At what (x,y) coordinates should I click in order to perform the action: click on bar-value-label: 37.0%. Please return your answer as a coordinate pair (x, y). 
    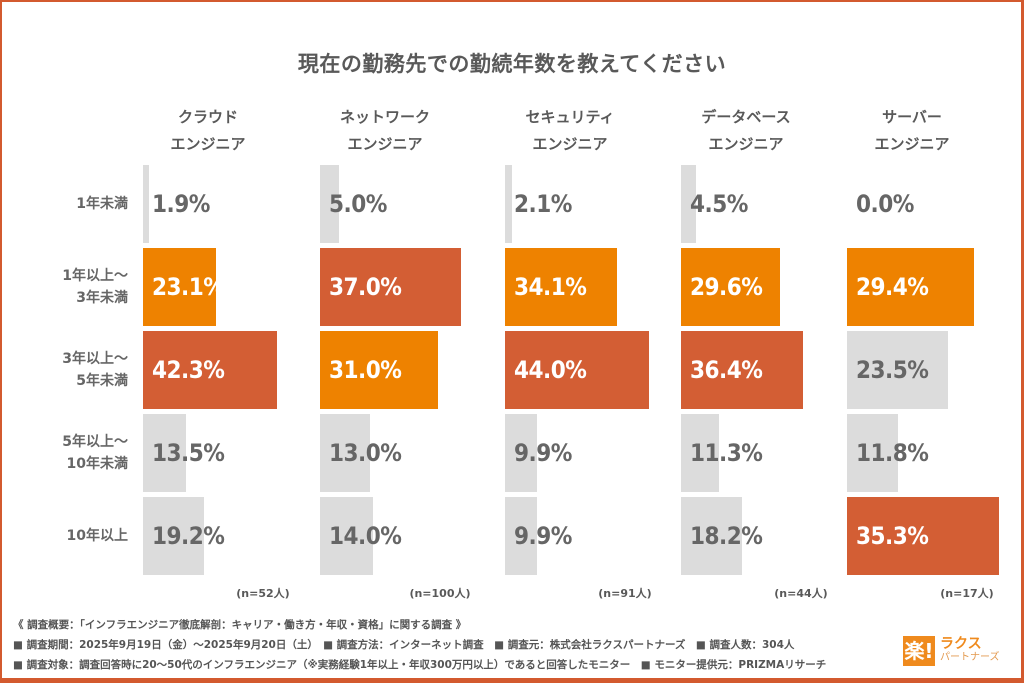
    Looking at the image, I should click on (365, 287).